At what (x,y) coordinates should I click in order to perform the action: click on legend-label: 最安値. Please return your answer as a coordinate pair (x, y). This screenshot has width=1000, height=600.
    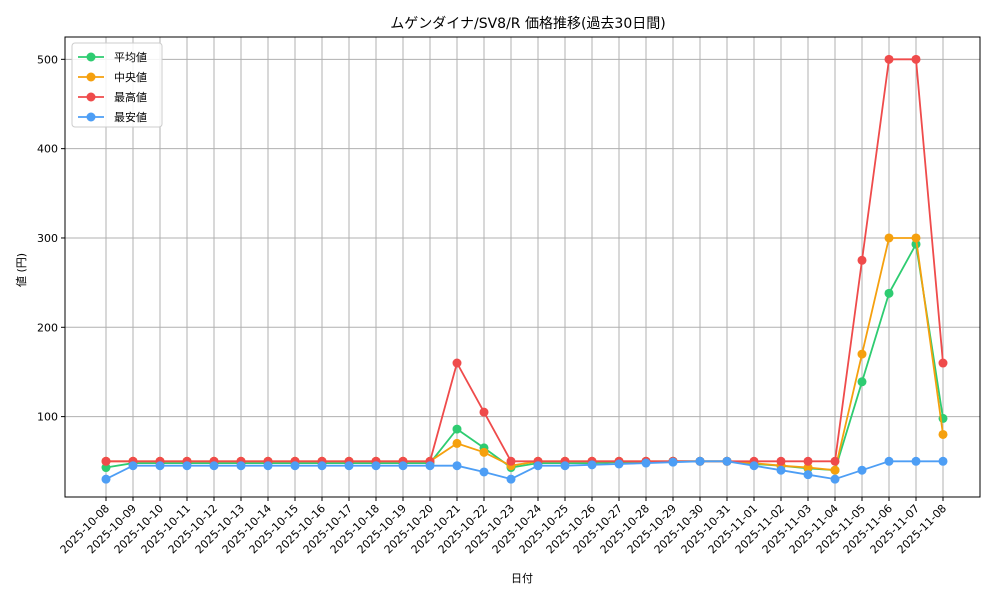
    Looking at the image, I should click on (130, 117).